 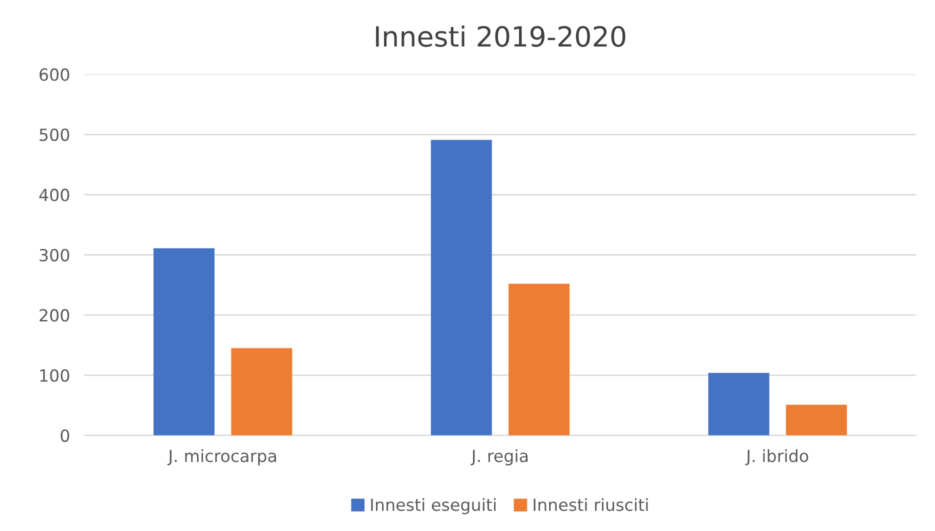 I want to click on legend-label: Innesti riusciti, so click(x=591, y=505).